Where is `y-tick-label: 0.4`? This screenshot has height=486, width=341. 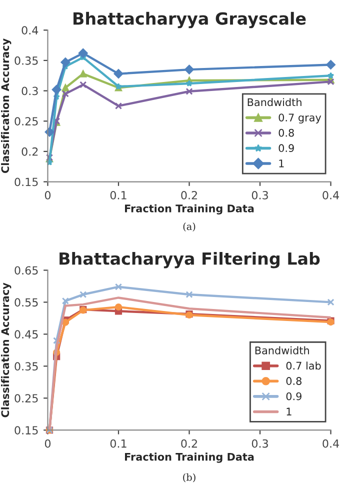
y-tick-label: 0.4 is located at coordinates (30, 30).